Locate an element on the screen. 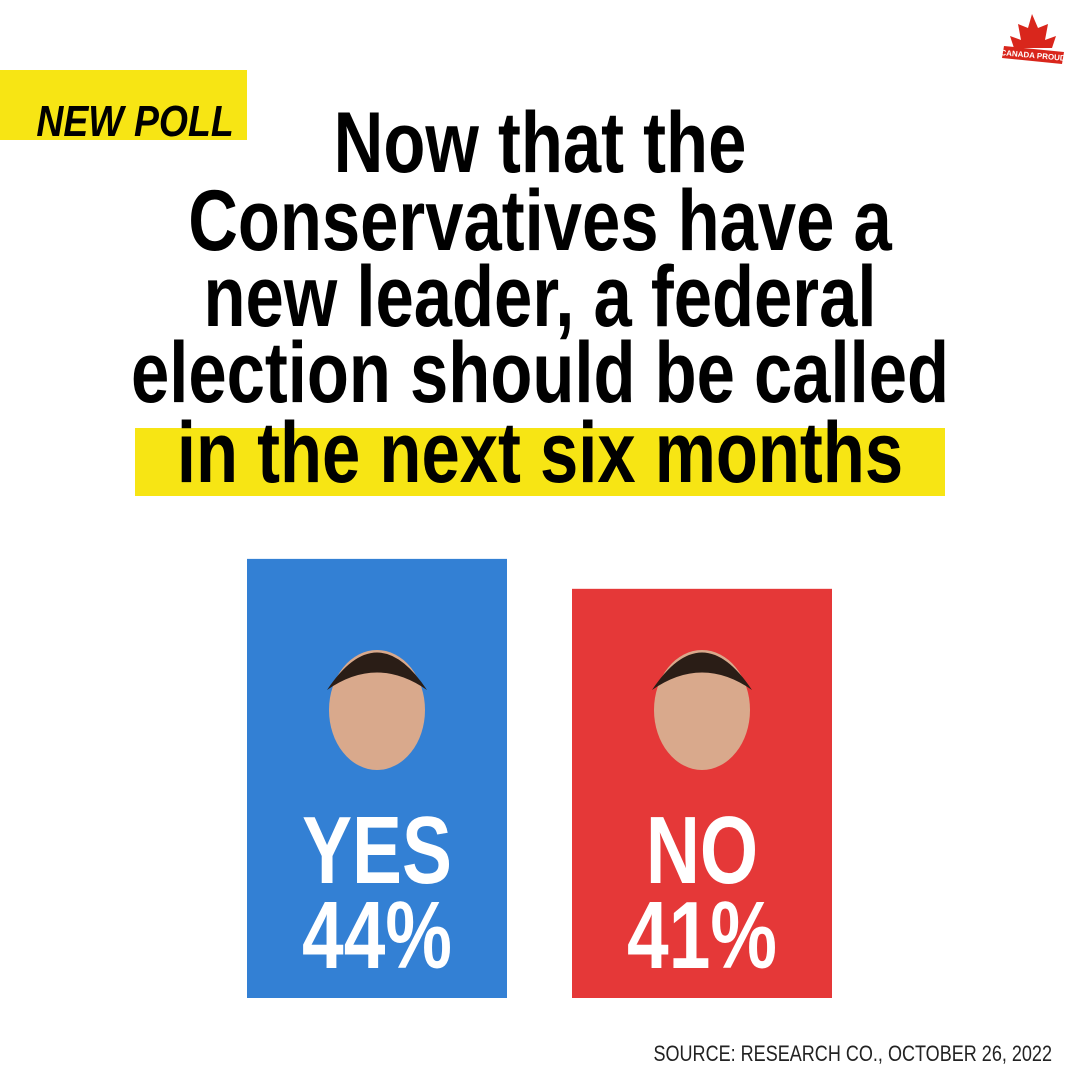 The height and width of the screenshot is (1080, 1080). logo: CANADA PROUD is located at coordinates (1033, 39).